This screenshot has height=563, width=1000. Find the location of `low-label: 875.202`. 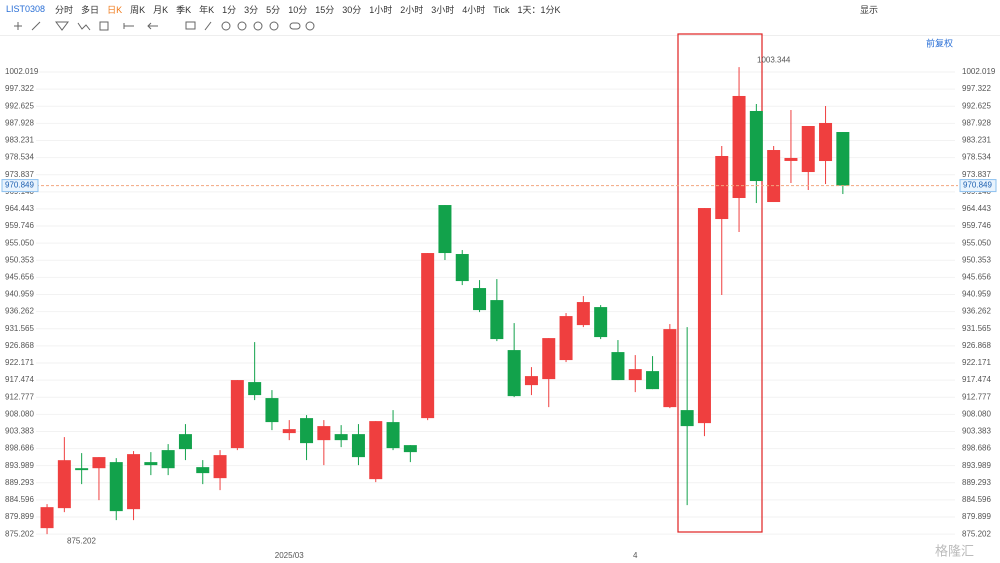

low-label: 875.202 is located at coordinates (81, 540).